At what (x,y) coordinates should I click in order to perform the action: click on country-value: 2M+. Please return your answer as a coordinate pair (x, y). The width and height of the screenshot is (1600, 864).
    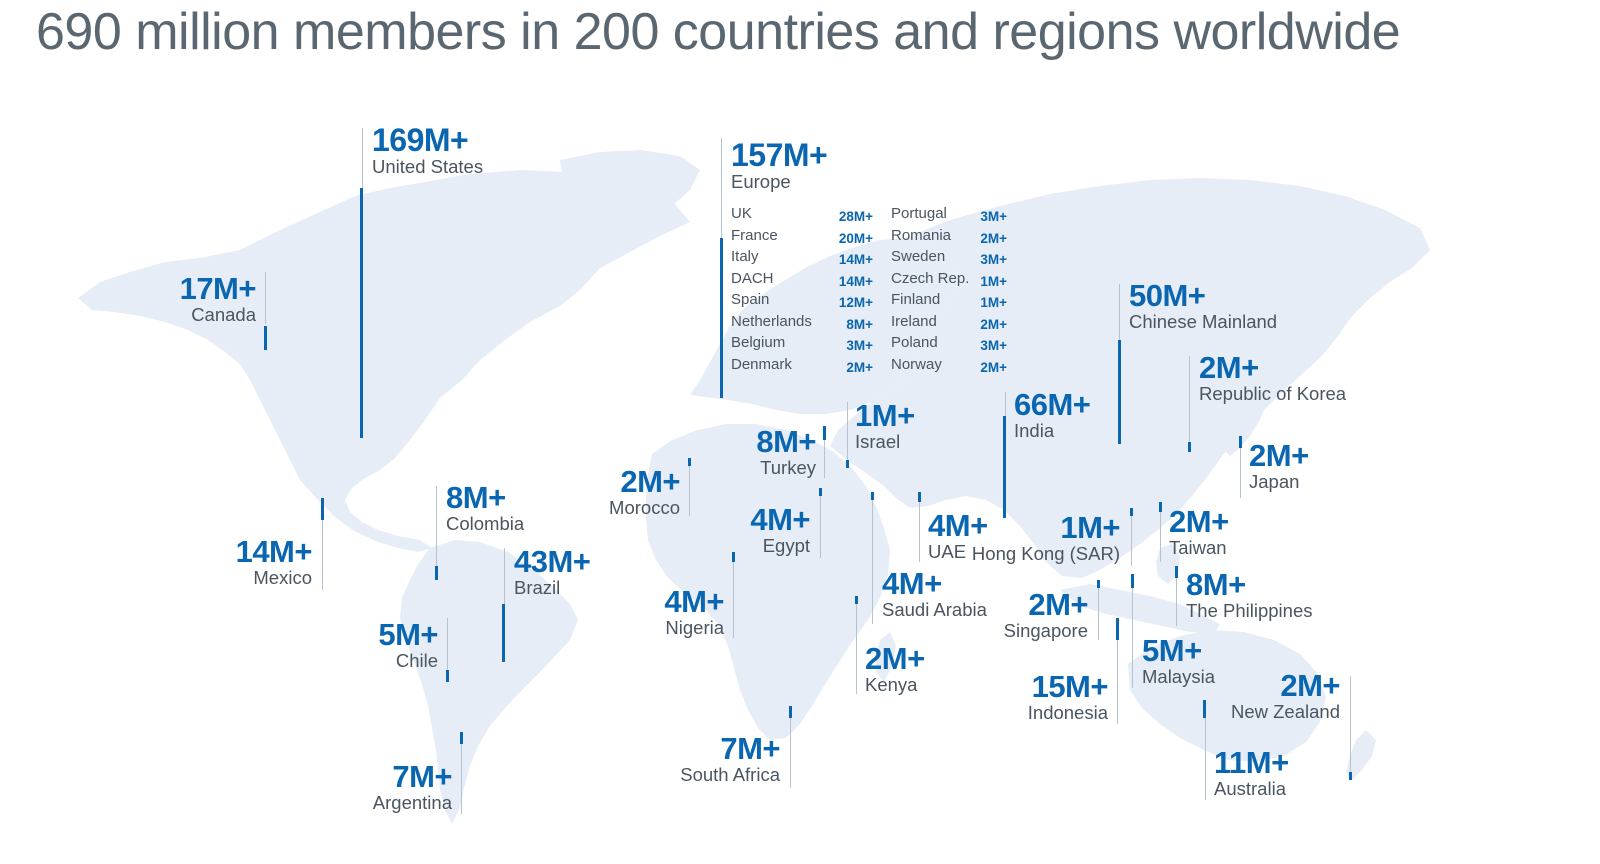
    Looking at the image, I should click on (859, 367).